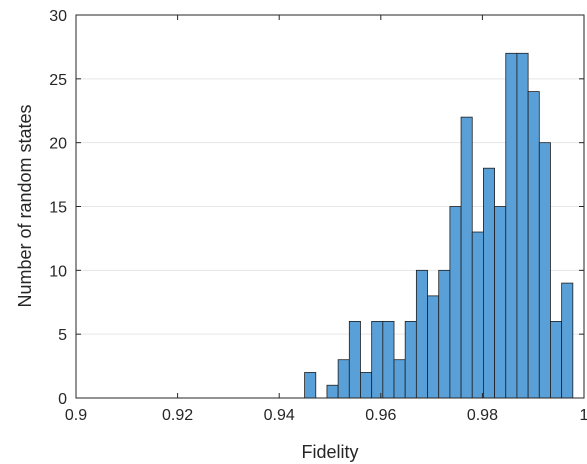 The height and width of the screenshot is (464, 587). What do you see at coordinates (62, 335) in the screenshot?
I see `y-tick-label: 5` at bounding box center [62, 335].